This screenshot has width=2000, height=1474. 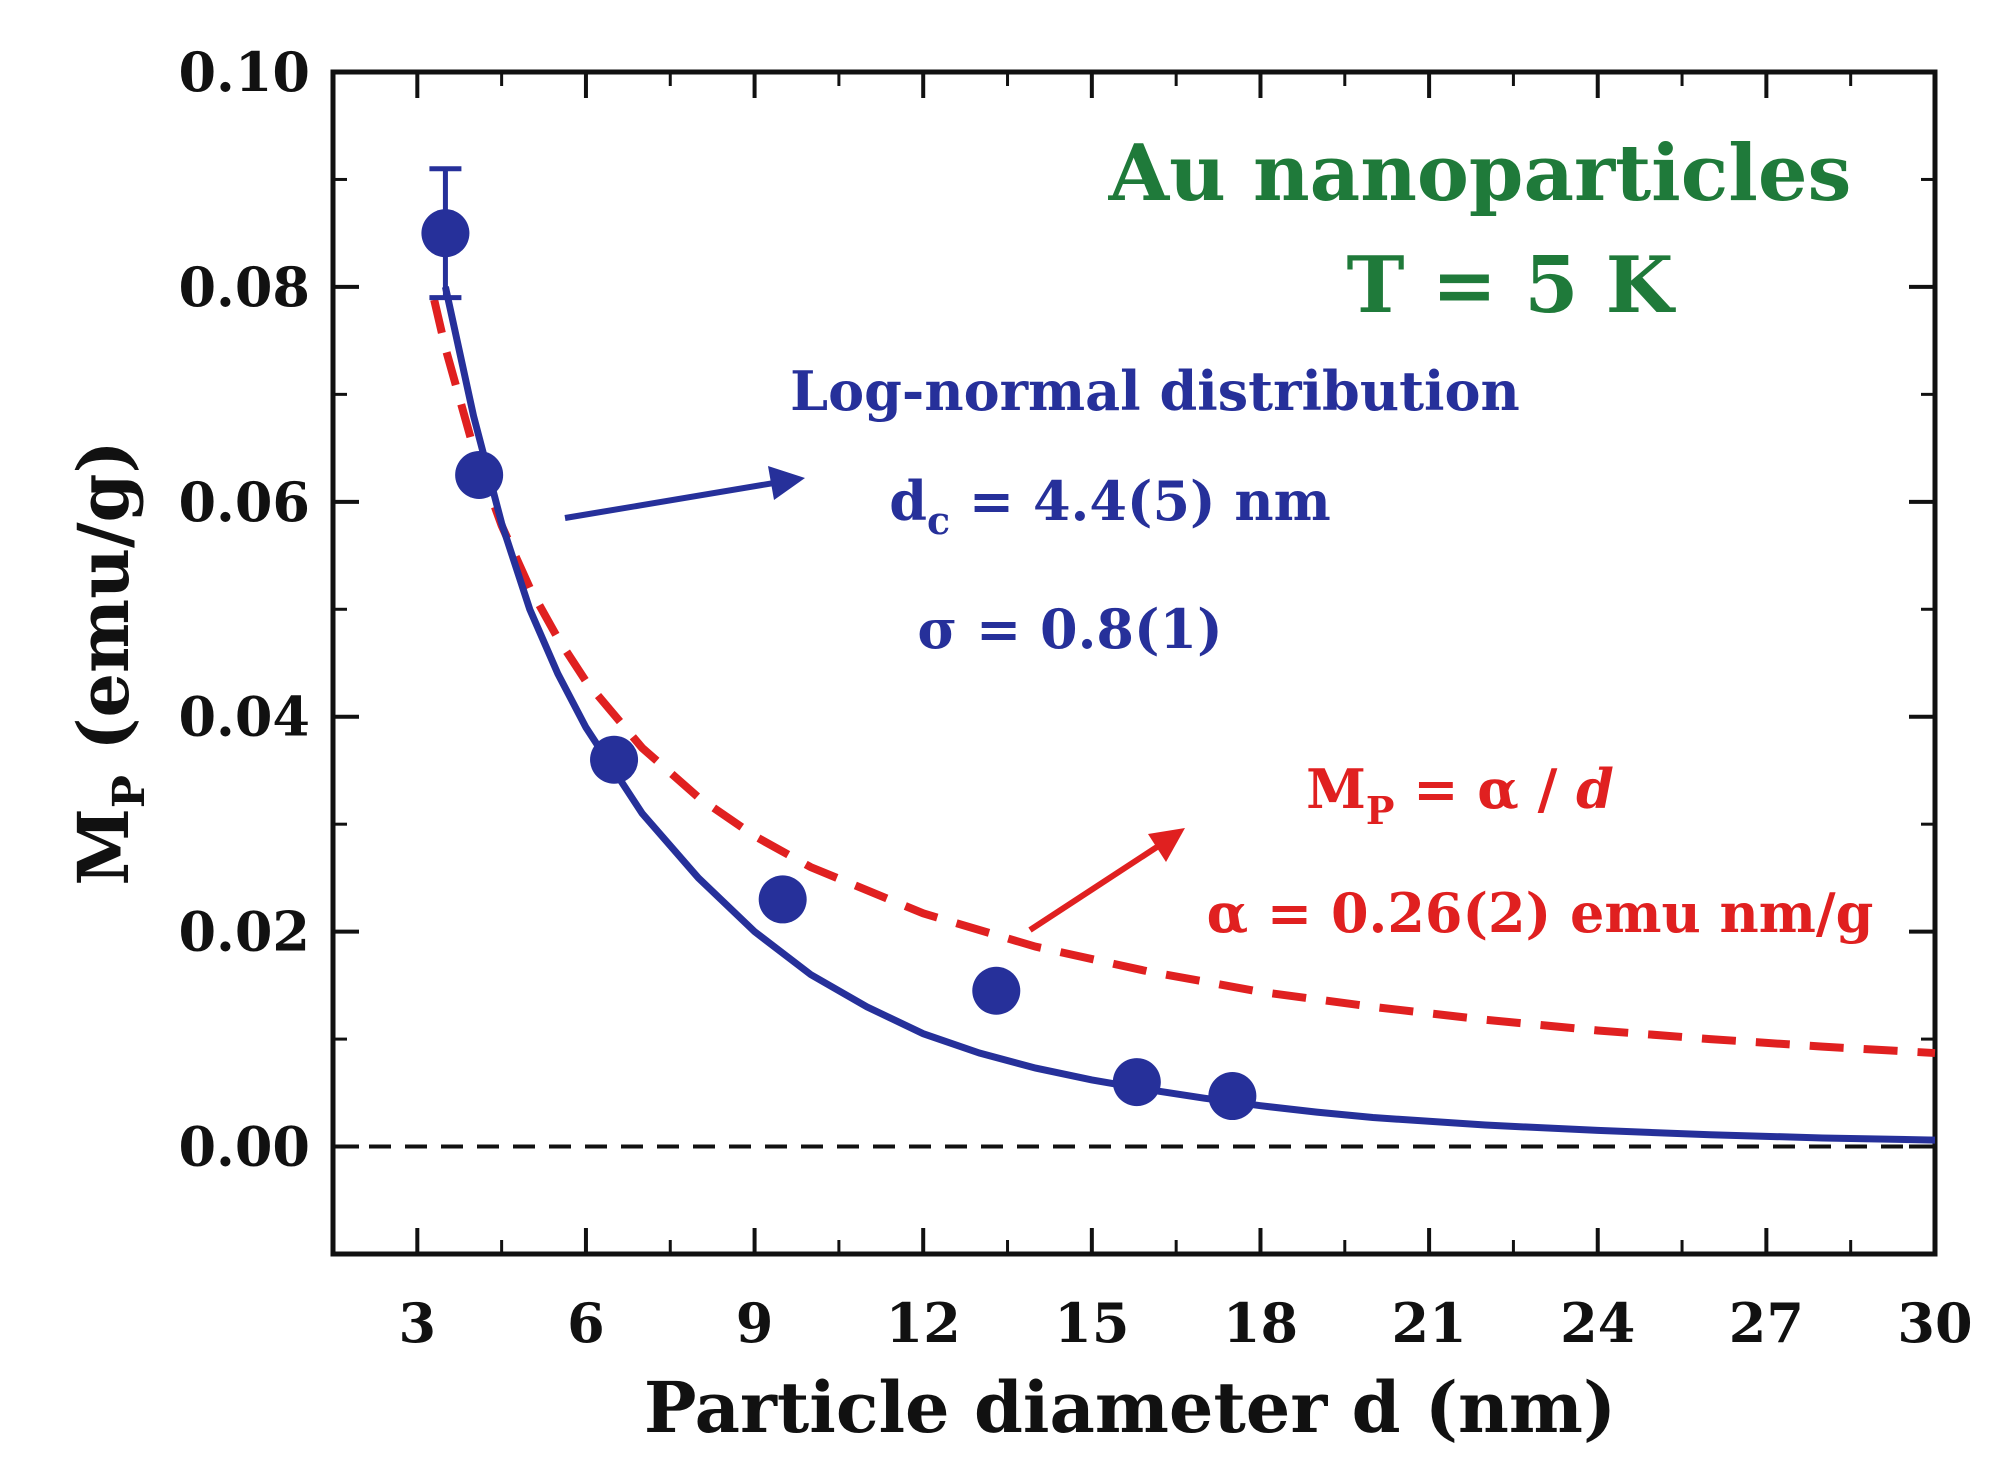 What do you see at coordinates (244, 287) in the screenshot?
I see `y-tick-label: 0.08` at bounding box center [244, 287].